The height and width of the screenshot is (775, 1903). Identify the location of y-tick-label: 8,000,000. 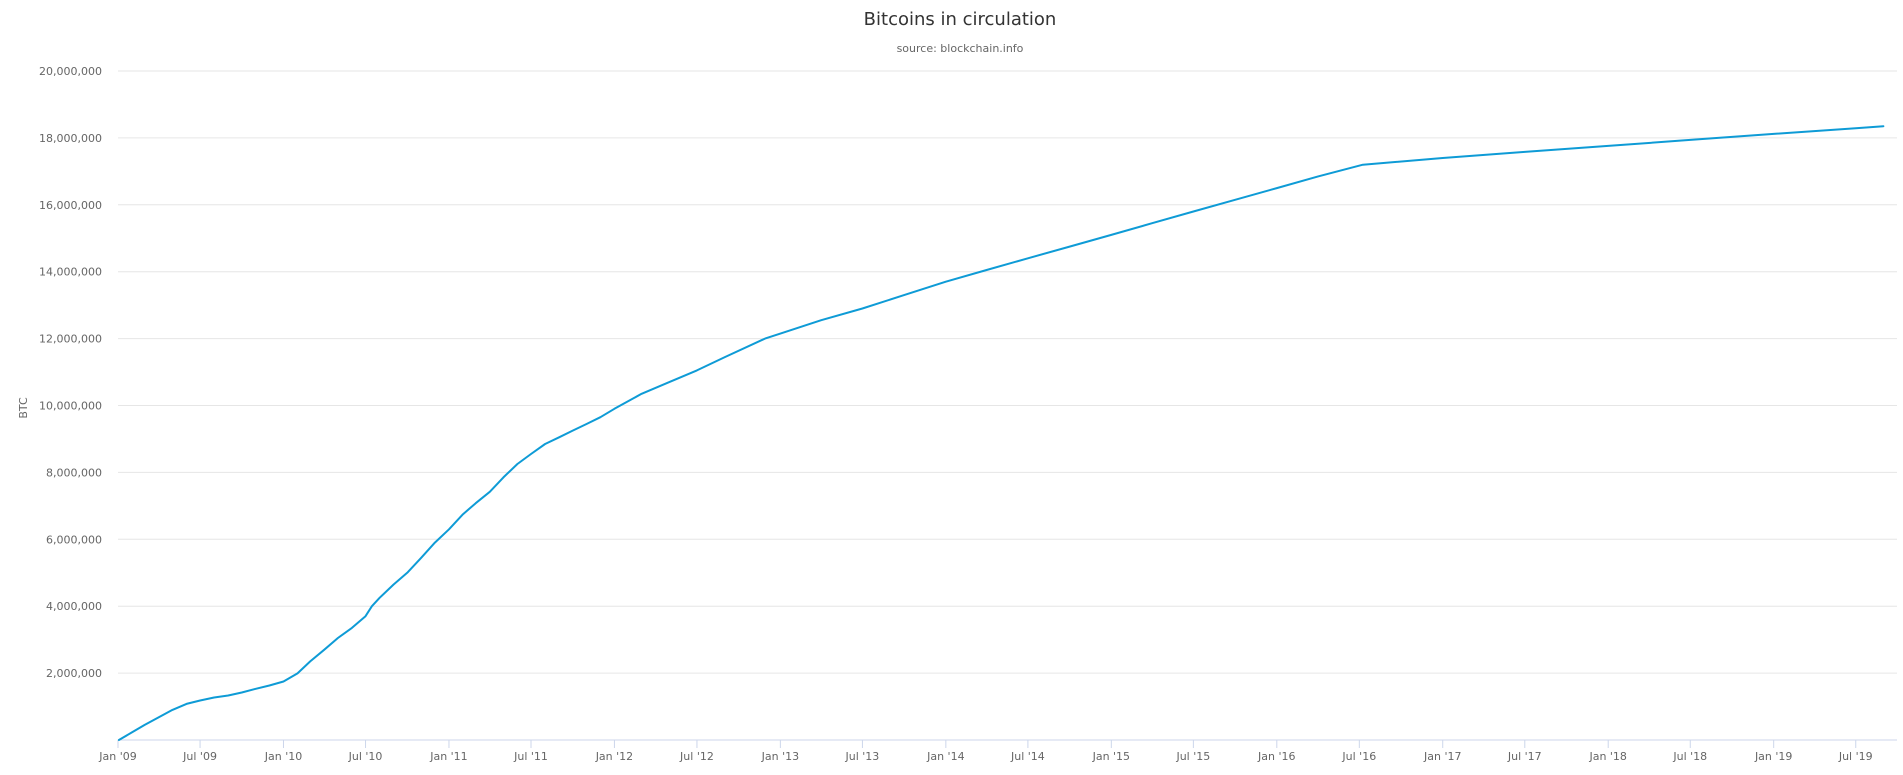
(74, 472).